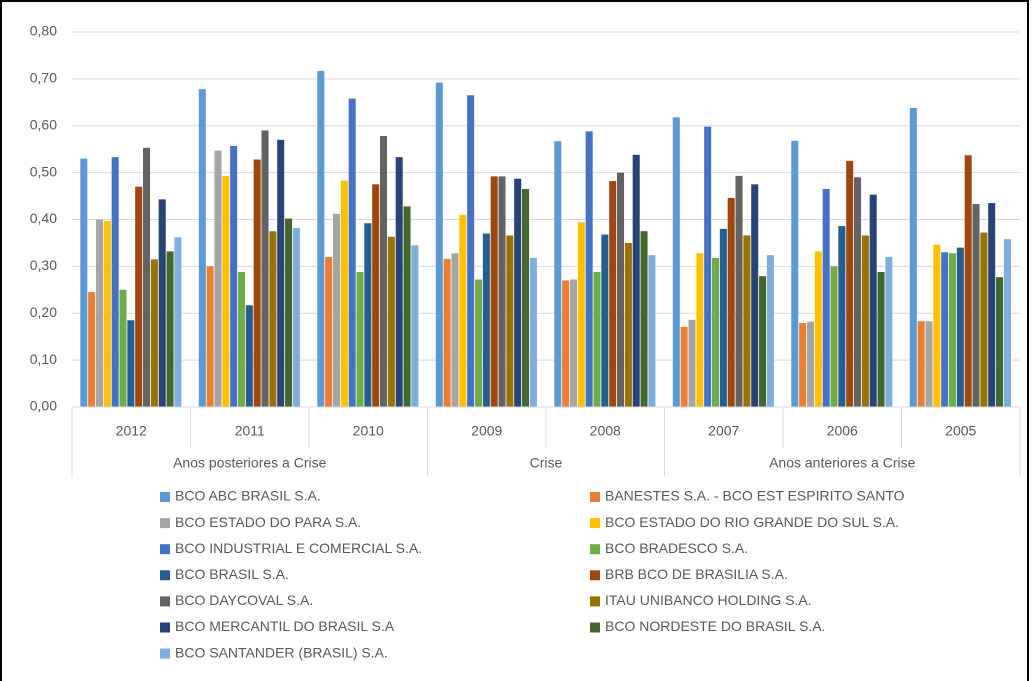 This screenshot has height=681, width=1033. I want to click on y-tick-label: 0,60, so click(43, 124).